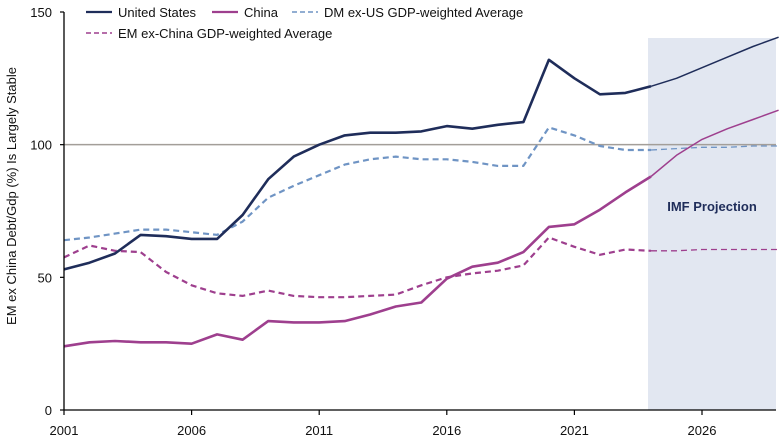 The image size is (780, 445). Describe the element at coordinates (357, 267) in the screenshot. I see `series-line-em-ex-china-gdp-weighted-average-historical` at that location.